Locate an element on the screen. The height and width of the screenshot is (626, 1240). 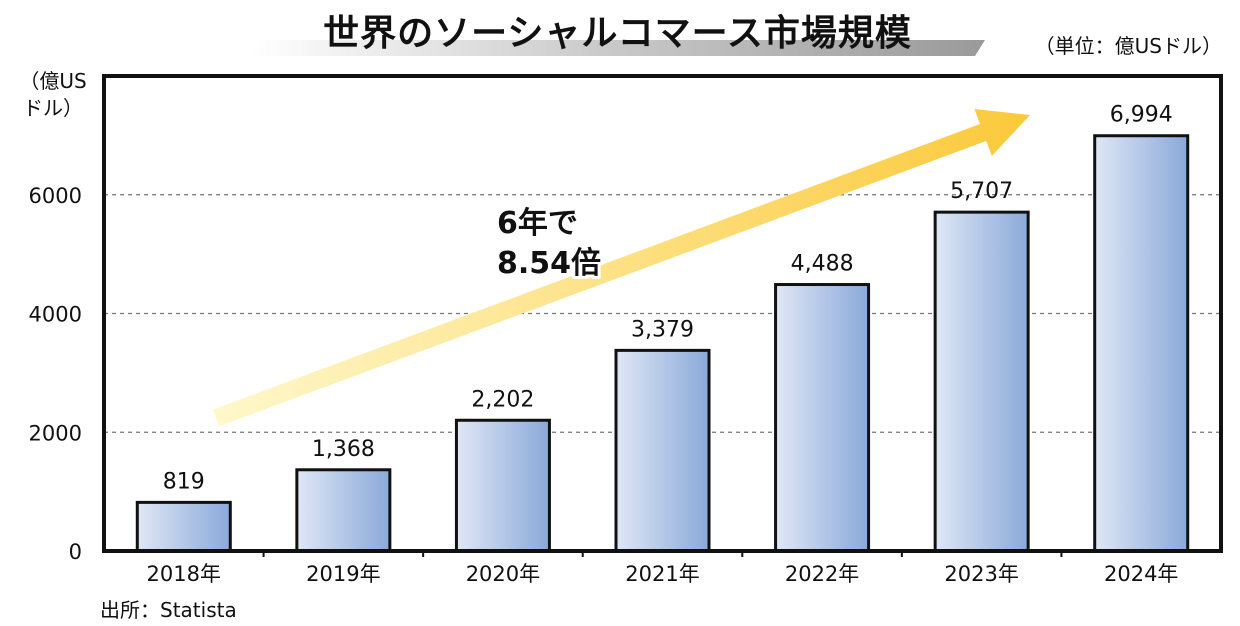
x-tick-label: 2023年 is located at coordinates (981, 574).